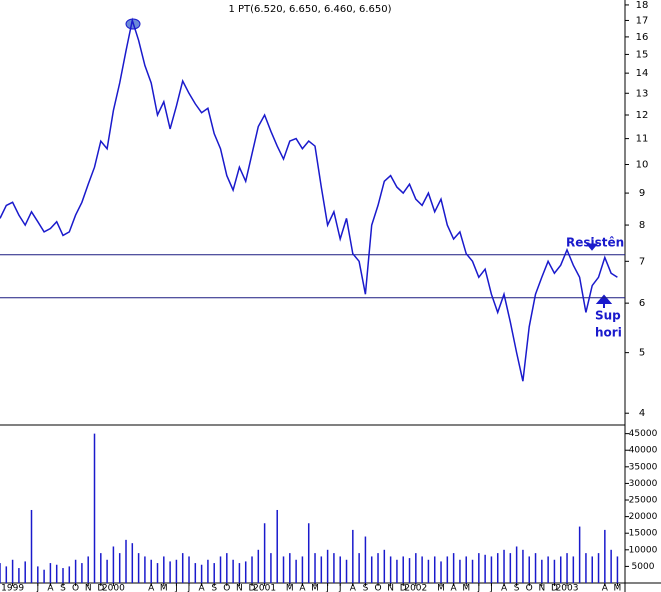  I want to click on y-tick-label: 10, so click(642, 164).